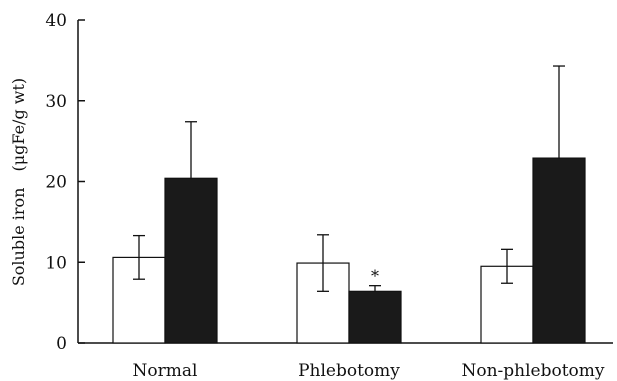 Image resolution: width=617 pixels, height=381 pixels. Describe the element at coordinates (61, 344) in the screenshot. I see `y-tick-label: 0` at that location.